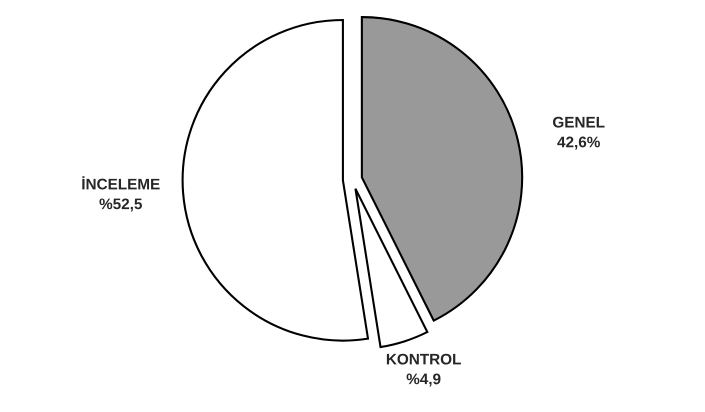 The width and height of the screenshot is (705, 412). Describe the element at coordinates (423, 380) in the screenshot. I see `data-label: %4,9` at that location.